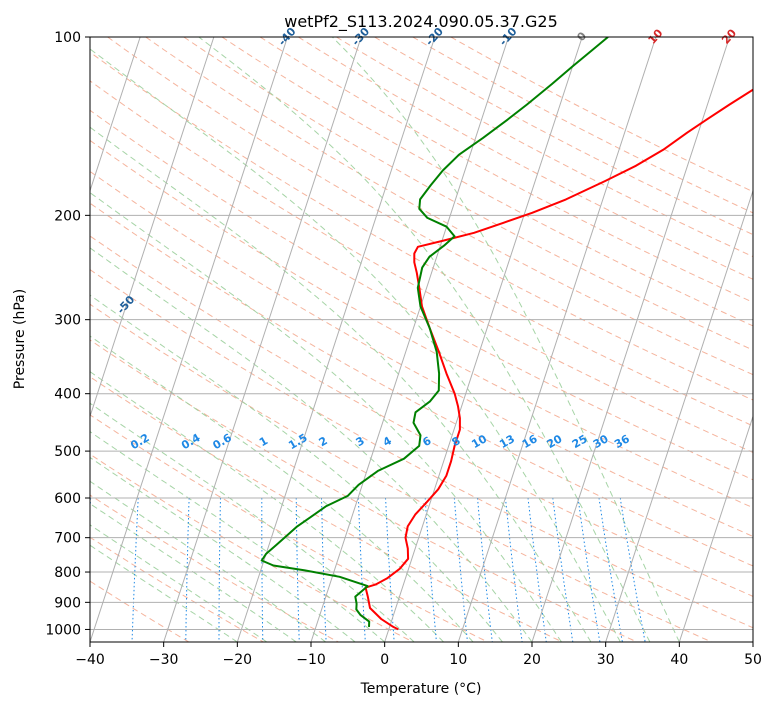 This screenshot has height=708, width=775. What do you see at coordinates (67, 452) in the screenshot?
I see `y-tick-label: 500` at bounding box center [67, 452].